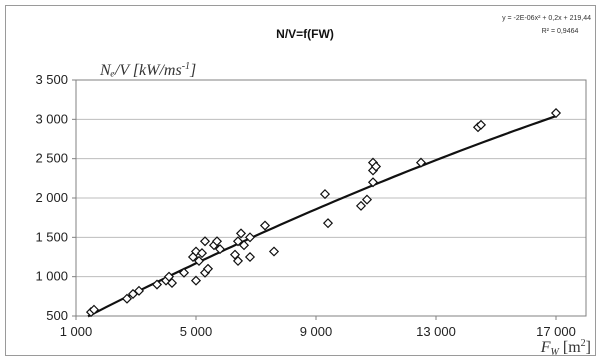  I want to click on y-axis-ticks: 500 1 000 1 500 2 000 2 500 3 000 3 500, so click(55, 197).